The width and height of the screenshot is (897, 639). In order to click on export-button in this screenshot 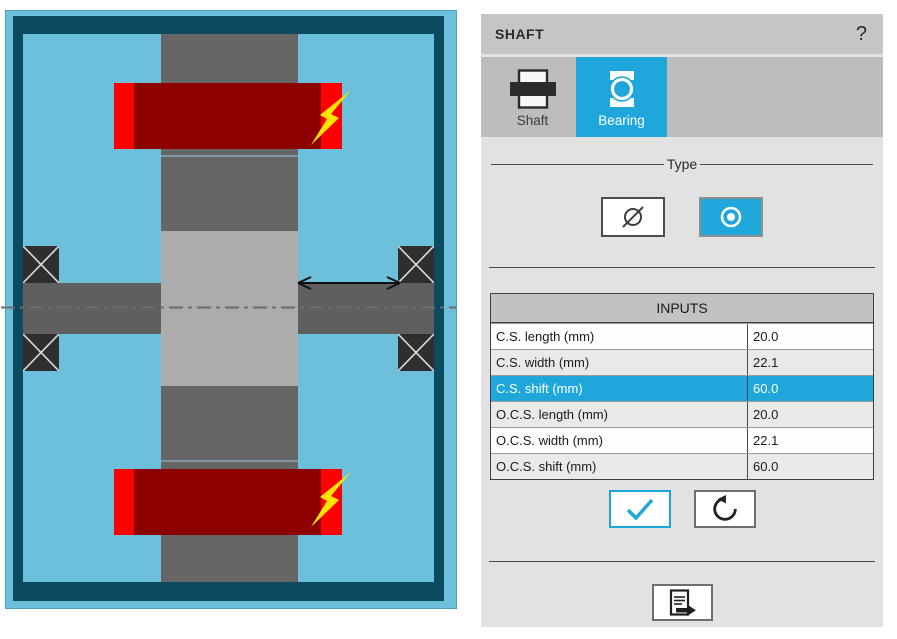, I will do `click(682, 602)`.